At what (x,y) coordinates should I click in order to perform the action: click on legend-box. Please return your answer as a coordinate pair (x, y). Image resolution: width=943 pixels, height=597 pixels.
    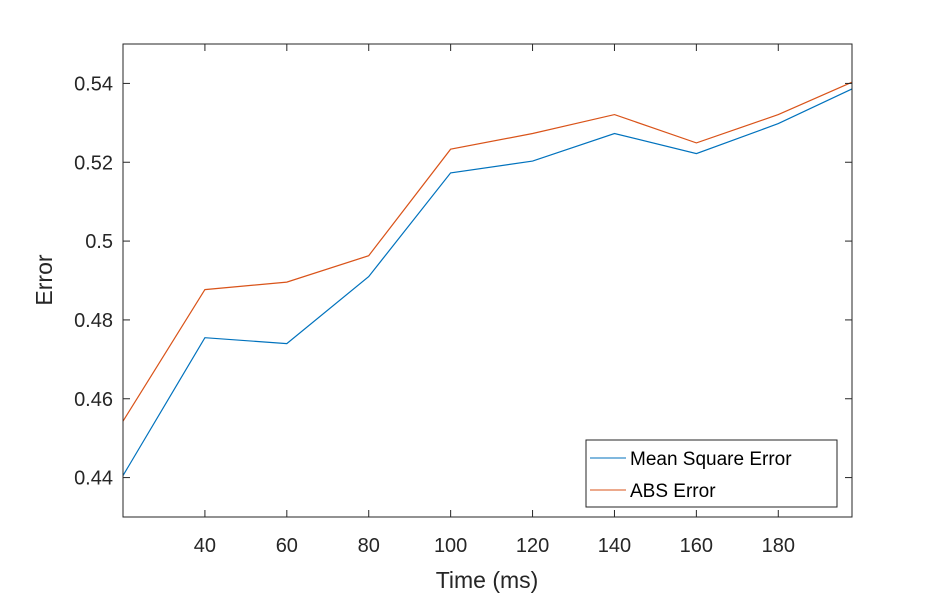
    Looking at the image, I should click on (711, 473).